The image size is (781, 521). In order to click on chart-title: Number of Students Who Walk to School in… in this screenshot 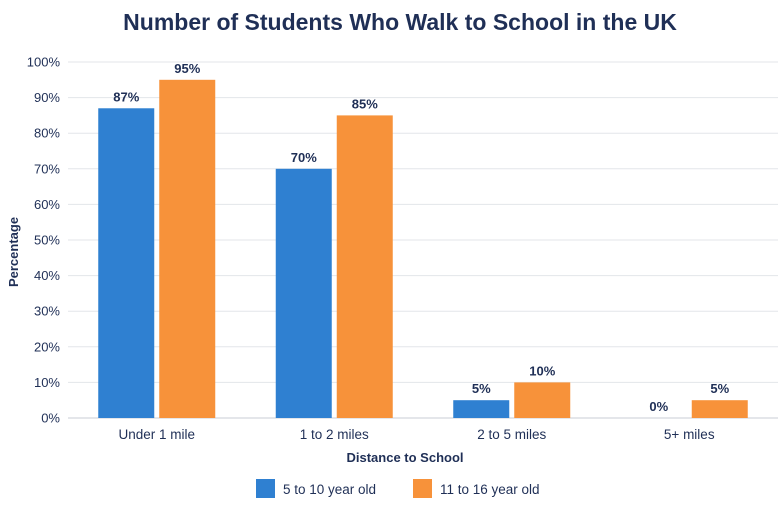, I will do `click(400, 22)`.